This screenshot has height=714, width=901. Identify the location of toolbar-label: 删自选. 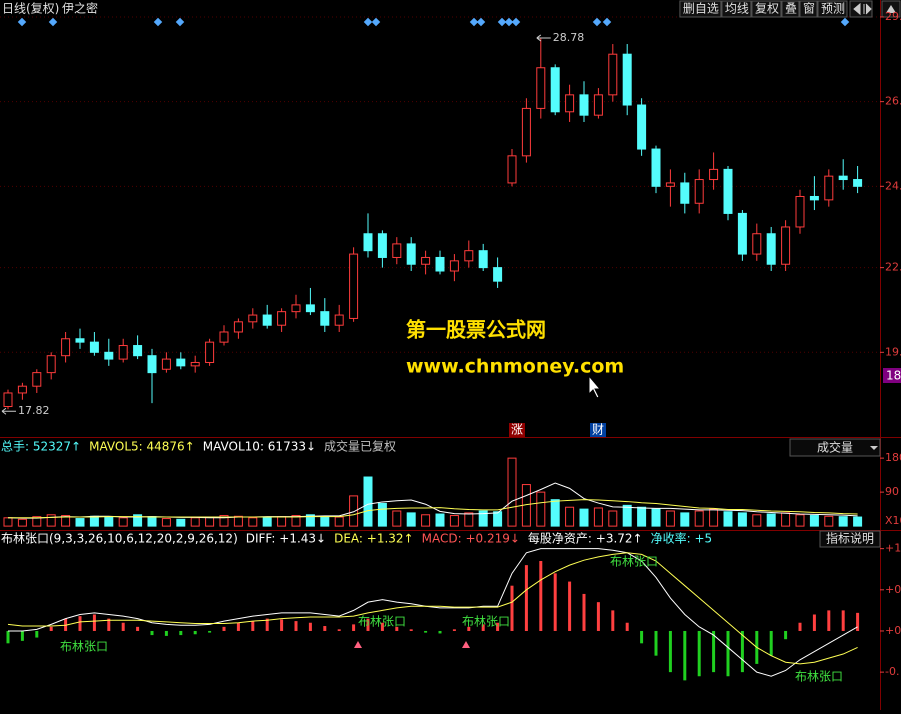
(701, 9).